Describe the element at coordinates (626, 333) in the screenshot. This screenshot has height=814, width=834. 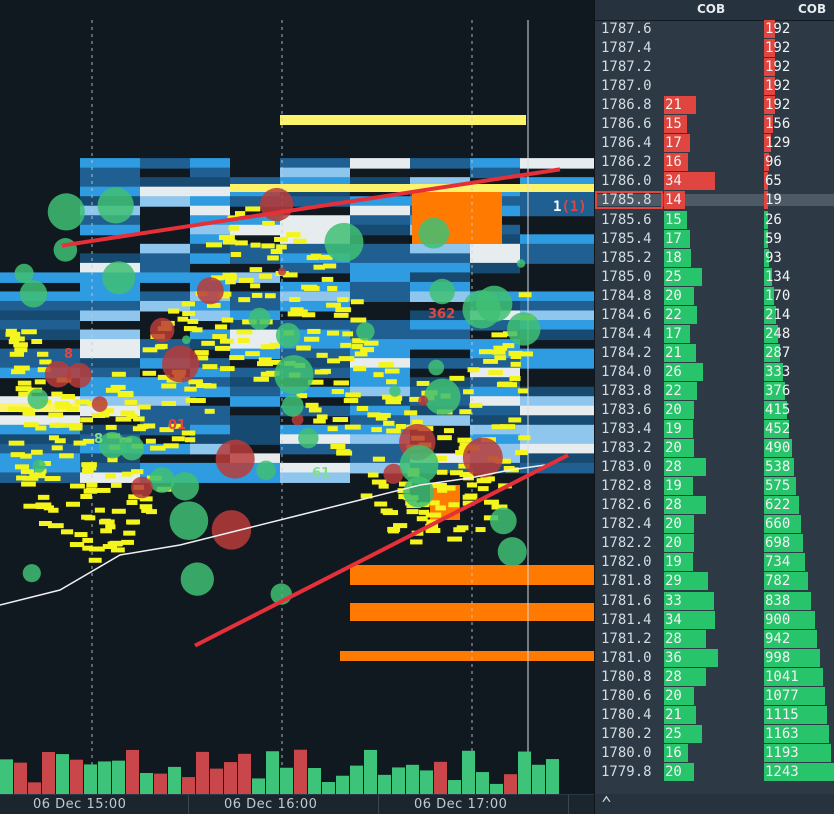
I see `price-cell: 1784.4` at that location.